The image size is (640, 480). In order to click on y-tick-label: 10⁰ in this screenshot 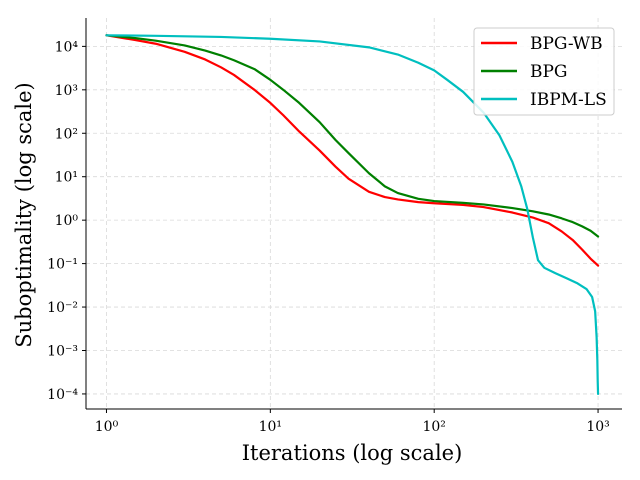, I will do `click(67, 221)`.